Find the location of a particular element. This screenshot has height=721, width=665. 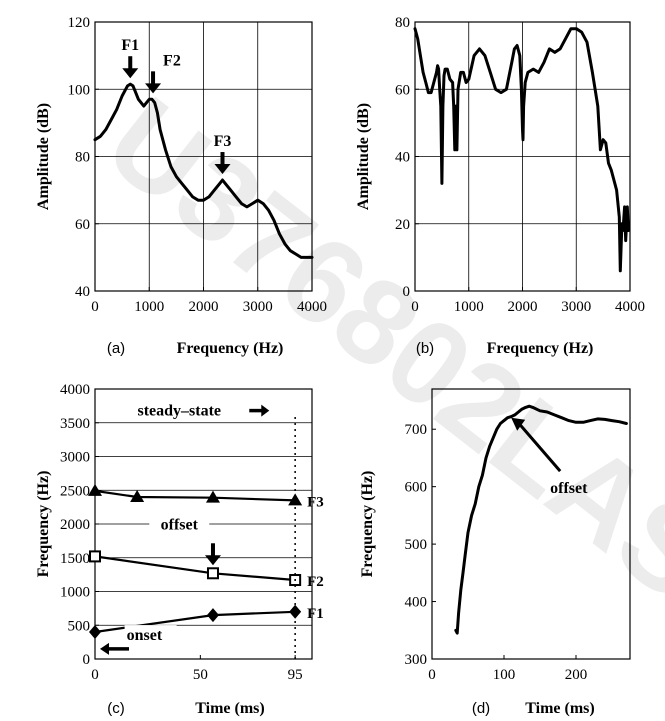

formant-arrow-f3-head is located at coordinates (222, 169).